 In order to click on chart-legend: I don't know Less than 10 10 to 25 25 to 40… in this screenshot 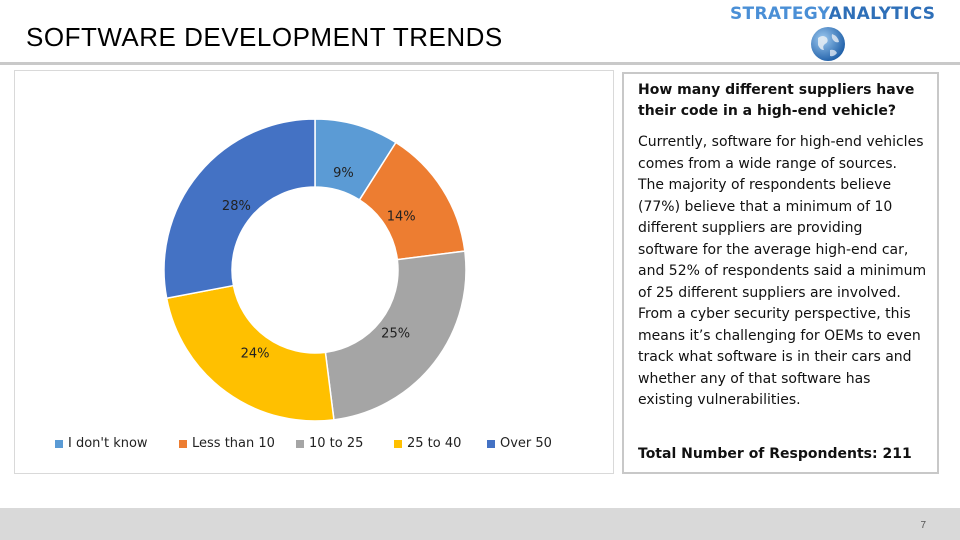, I will do `click(311, 443)`.